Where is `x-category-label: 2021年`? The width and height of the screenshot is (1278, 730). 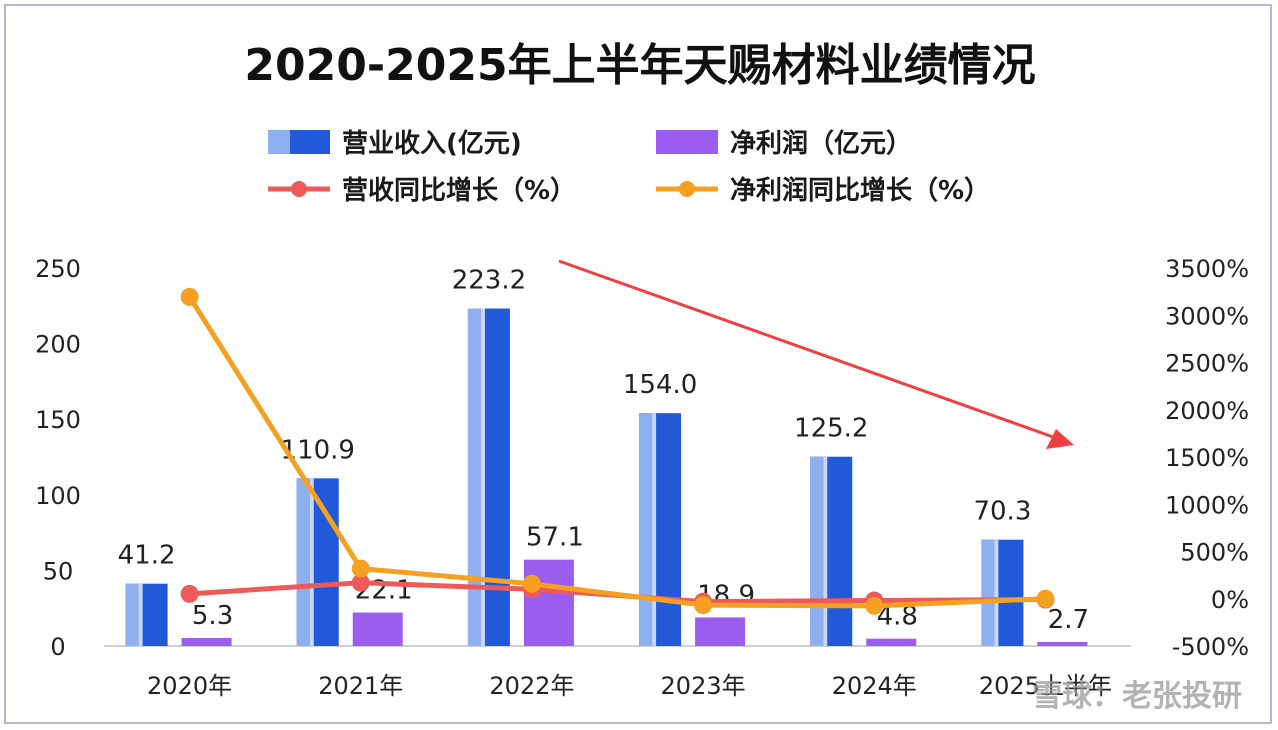
x-category-label: 2021年 is located at coordinates (360, 686).